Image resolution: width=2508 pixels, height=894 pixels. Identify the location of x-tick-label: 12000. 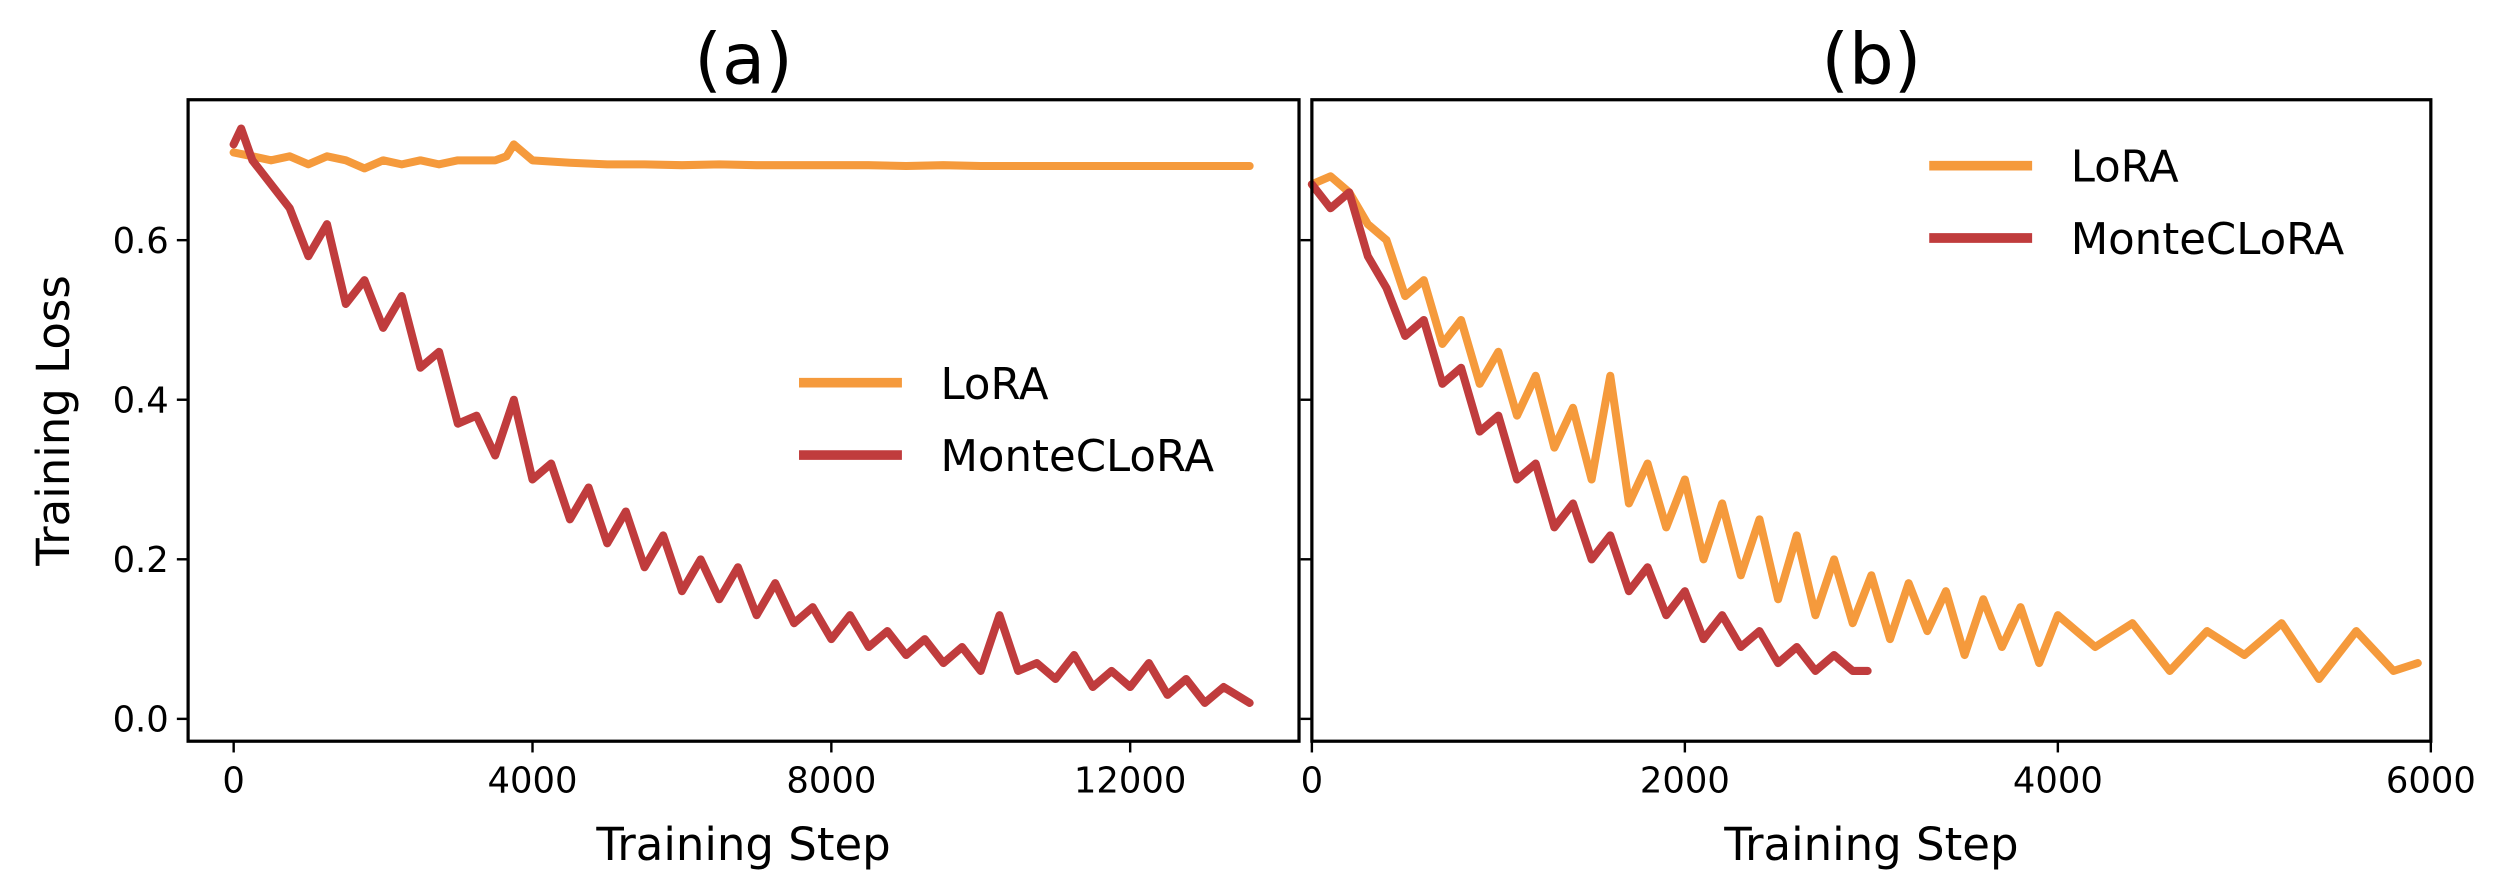
(1130, 781).